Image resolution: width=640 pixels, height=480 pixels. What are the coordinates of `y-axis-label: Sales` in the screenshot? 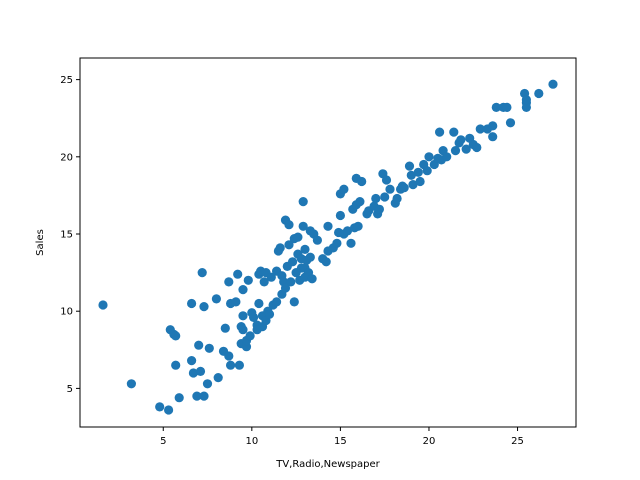 It's located at (40, 242).